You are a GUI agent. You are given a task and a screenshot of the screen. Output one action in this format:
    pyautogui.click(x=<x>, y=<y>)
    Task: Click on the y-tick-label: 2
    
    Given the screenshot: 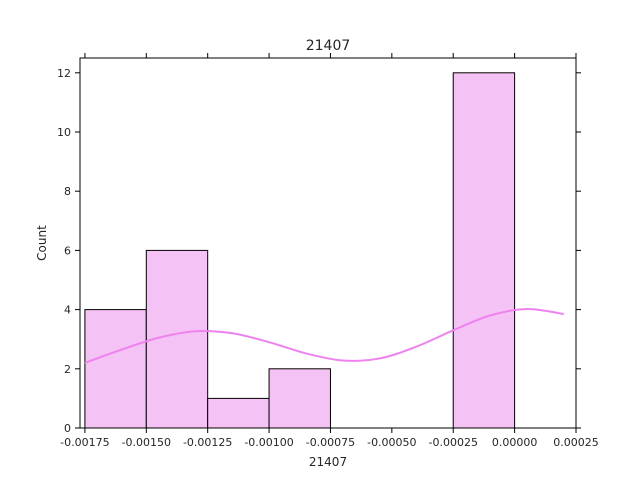 What is the action you would take?
    pyautogui.click(x=67, y=369)
    